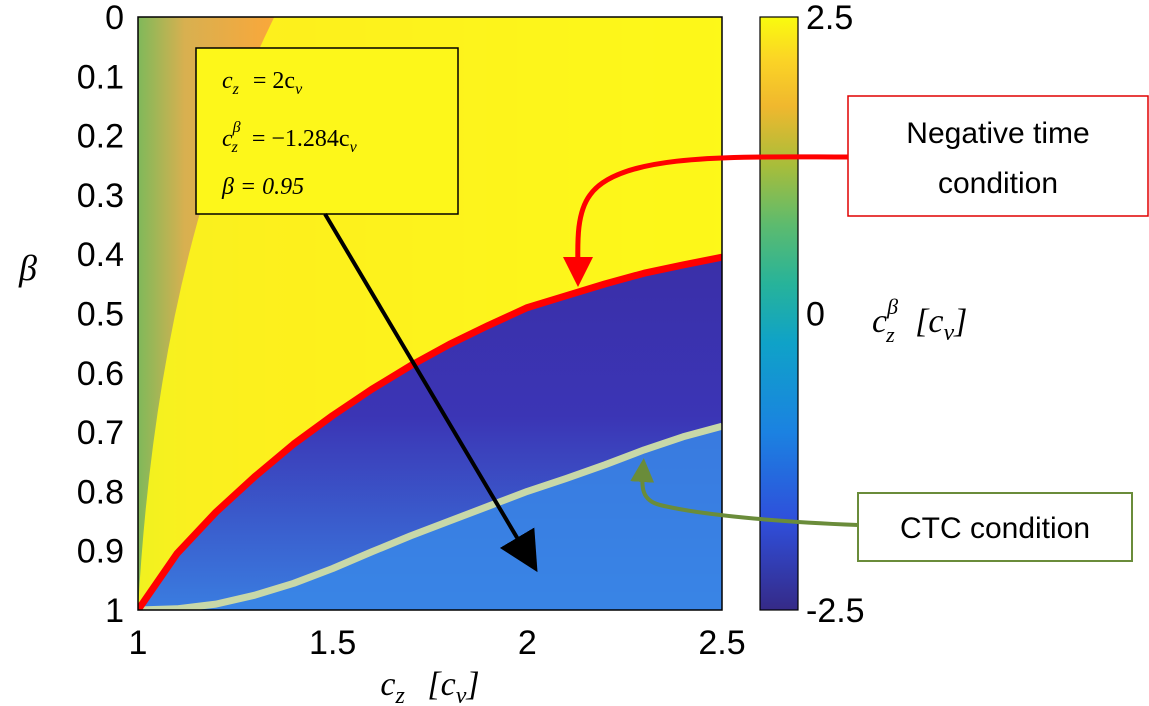 The width and height of the screenshot is (1149, 706). I want to click on ctc-label: CTC condition, so click(995, 528).